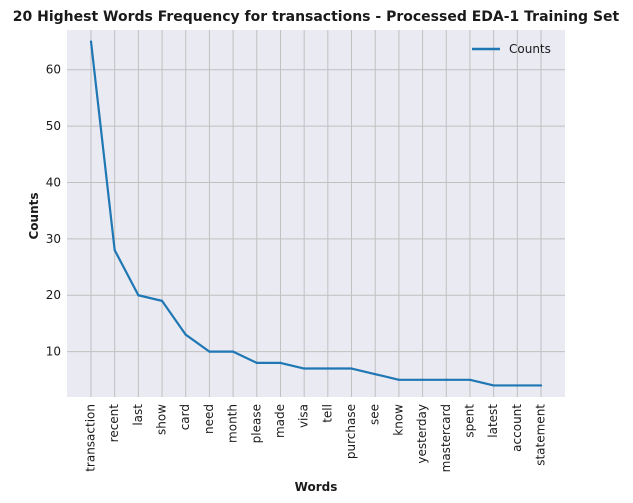  Describe the element at coordinates (34, 215) in the screenshot. I see `y-axis-label: Counts` at that location.